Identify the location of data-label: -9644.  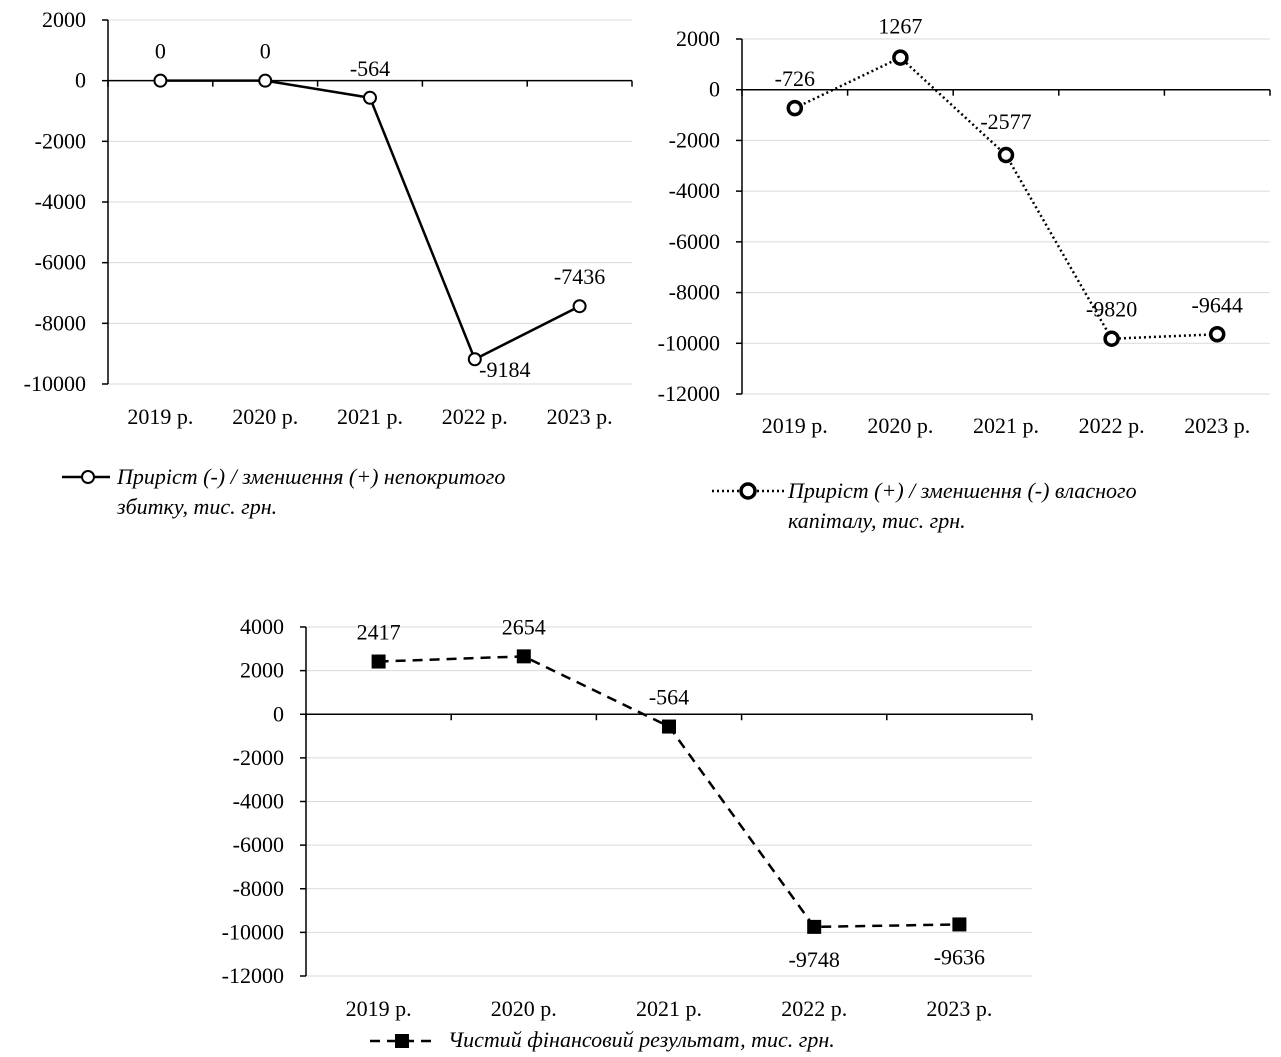
(1217, 304).